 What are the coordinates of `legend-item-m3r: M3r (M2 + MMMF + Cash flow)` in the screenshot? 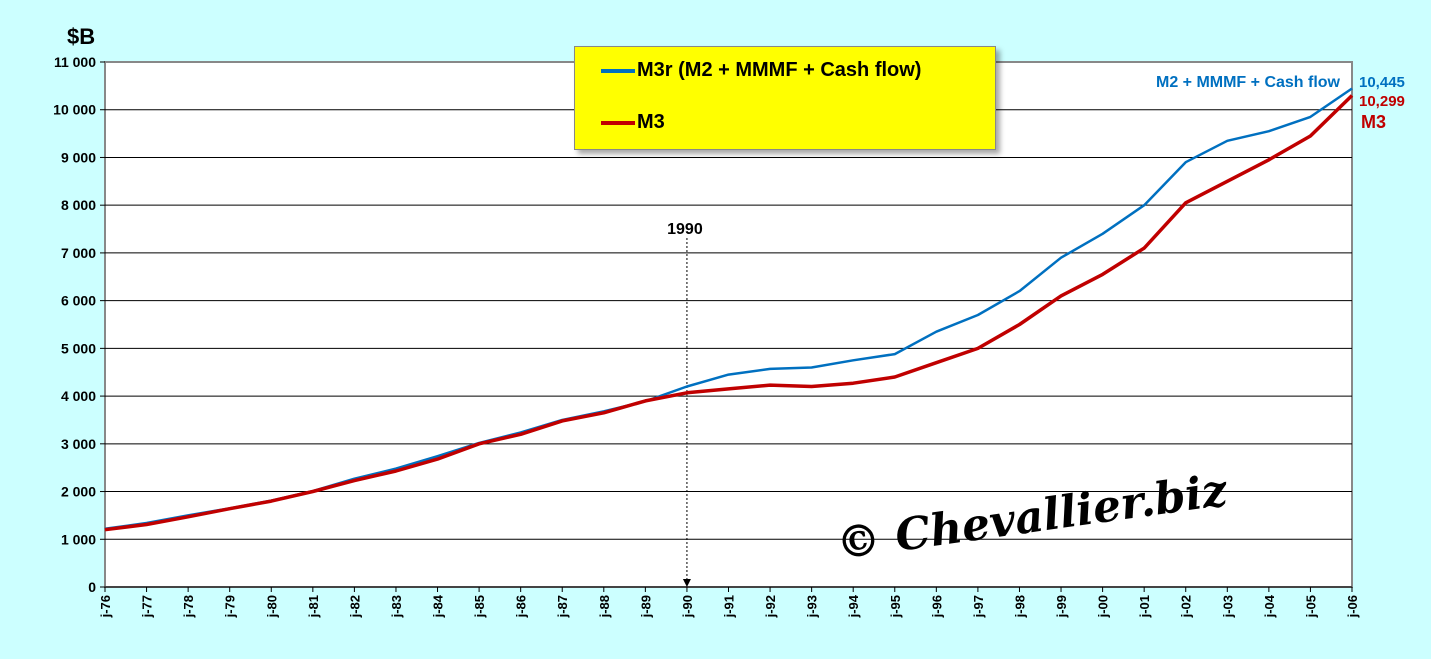 It's located at (761, 70).